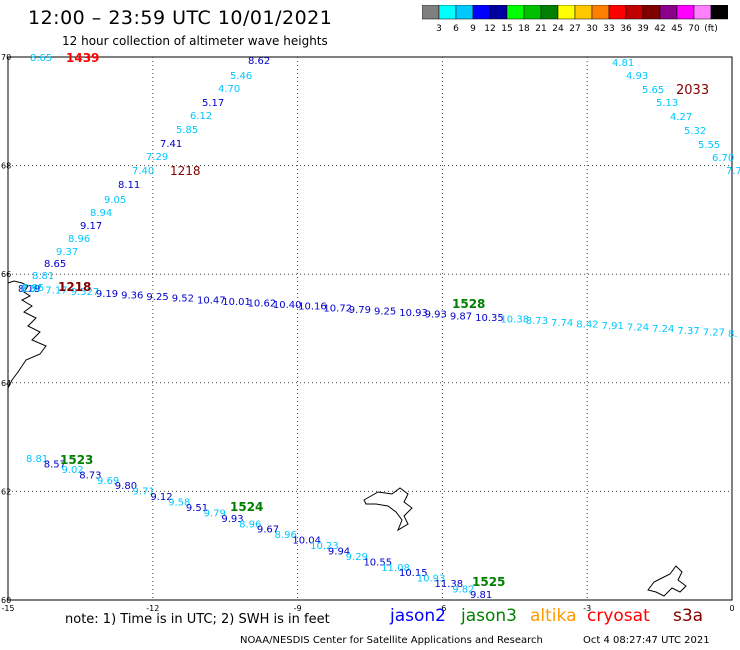 The image size is (740, 650). I want to click on lon-label: -15, so click(7, 608).